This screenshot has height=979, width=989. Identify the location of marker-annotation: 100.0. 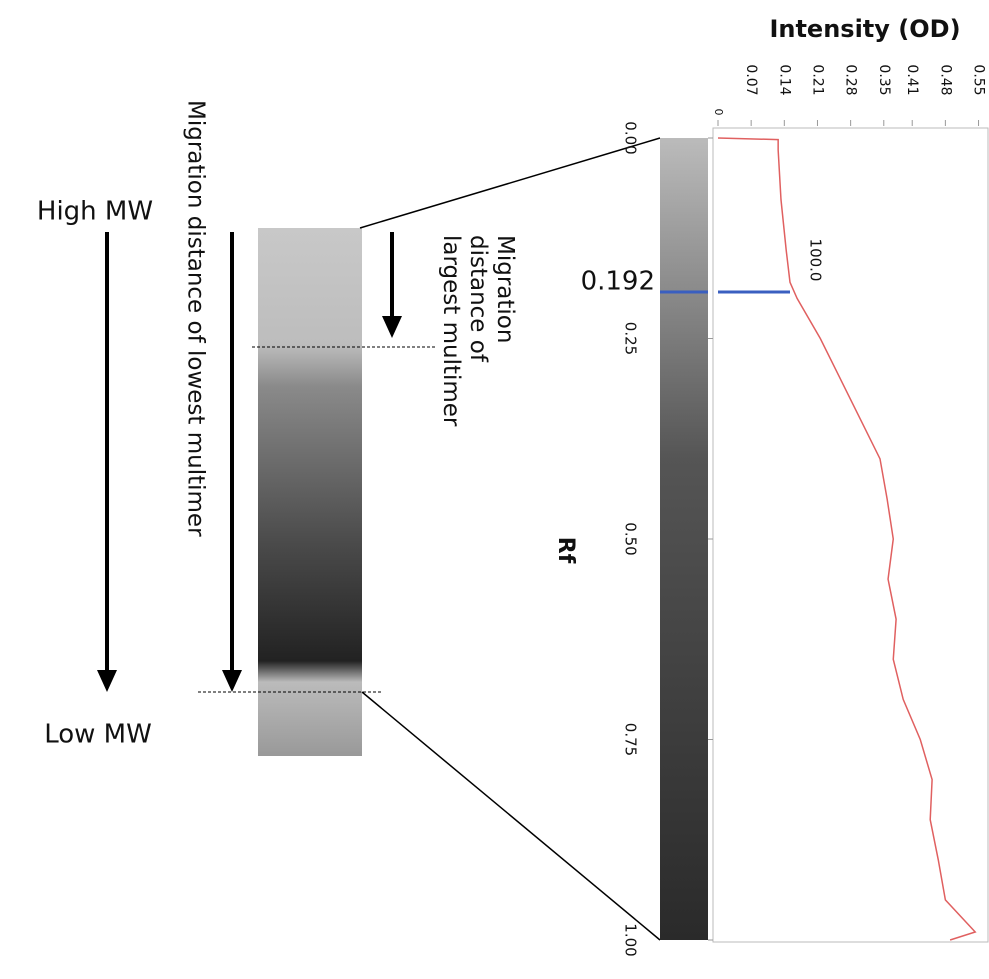
(816, 260).